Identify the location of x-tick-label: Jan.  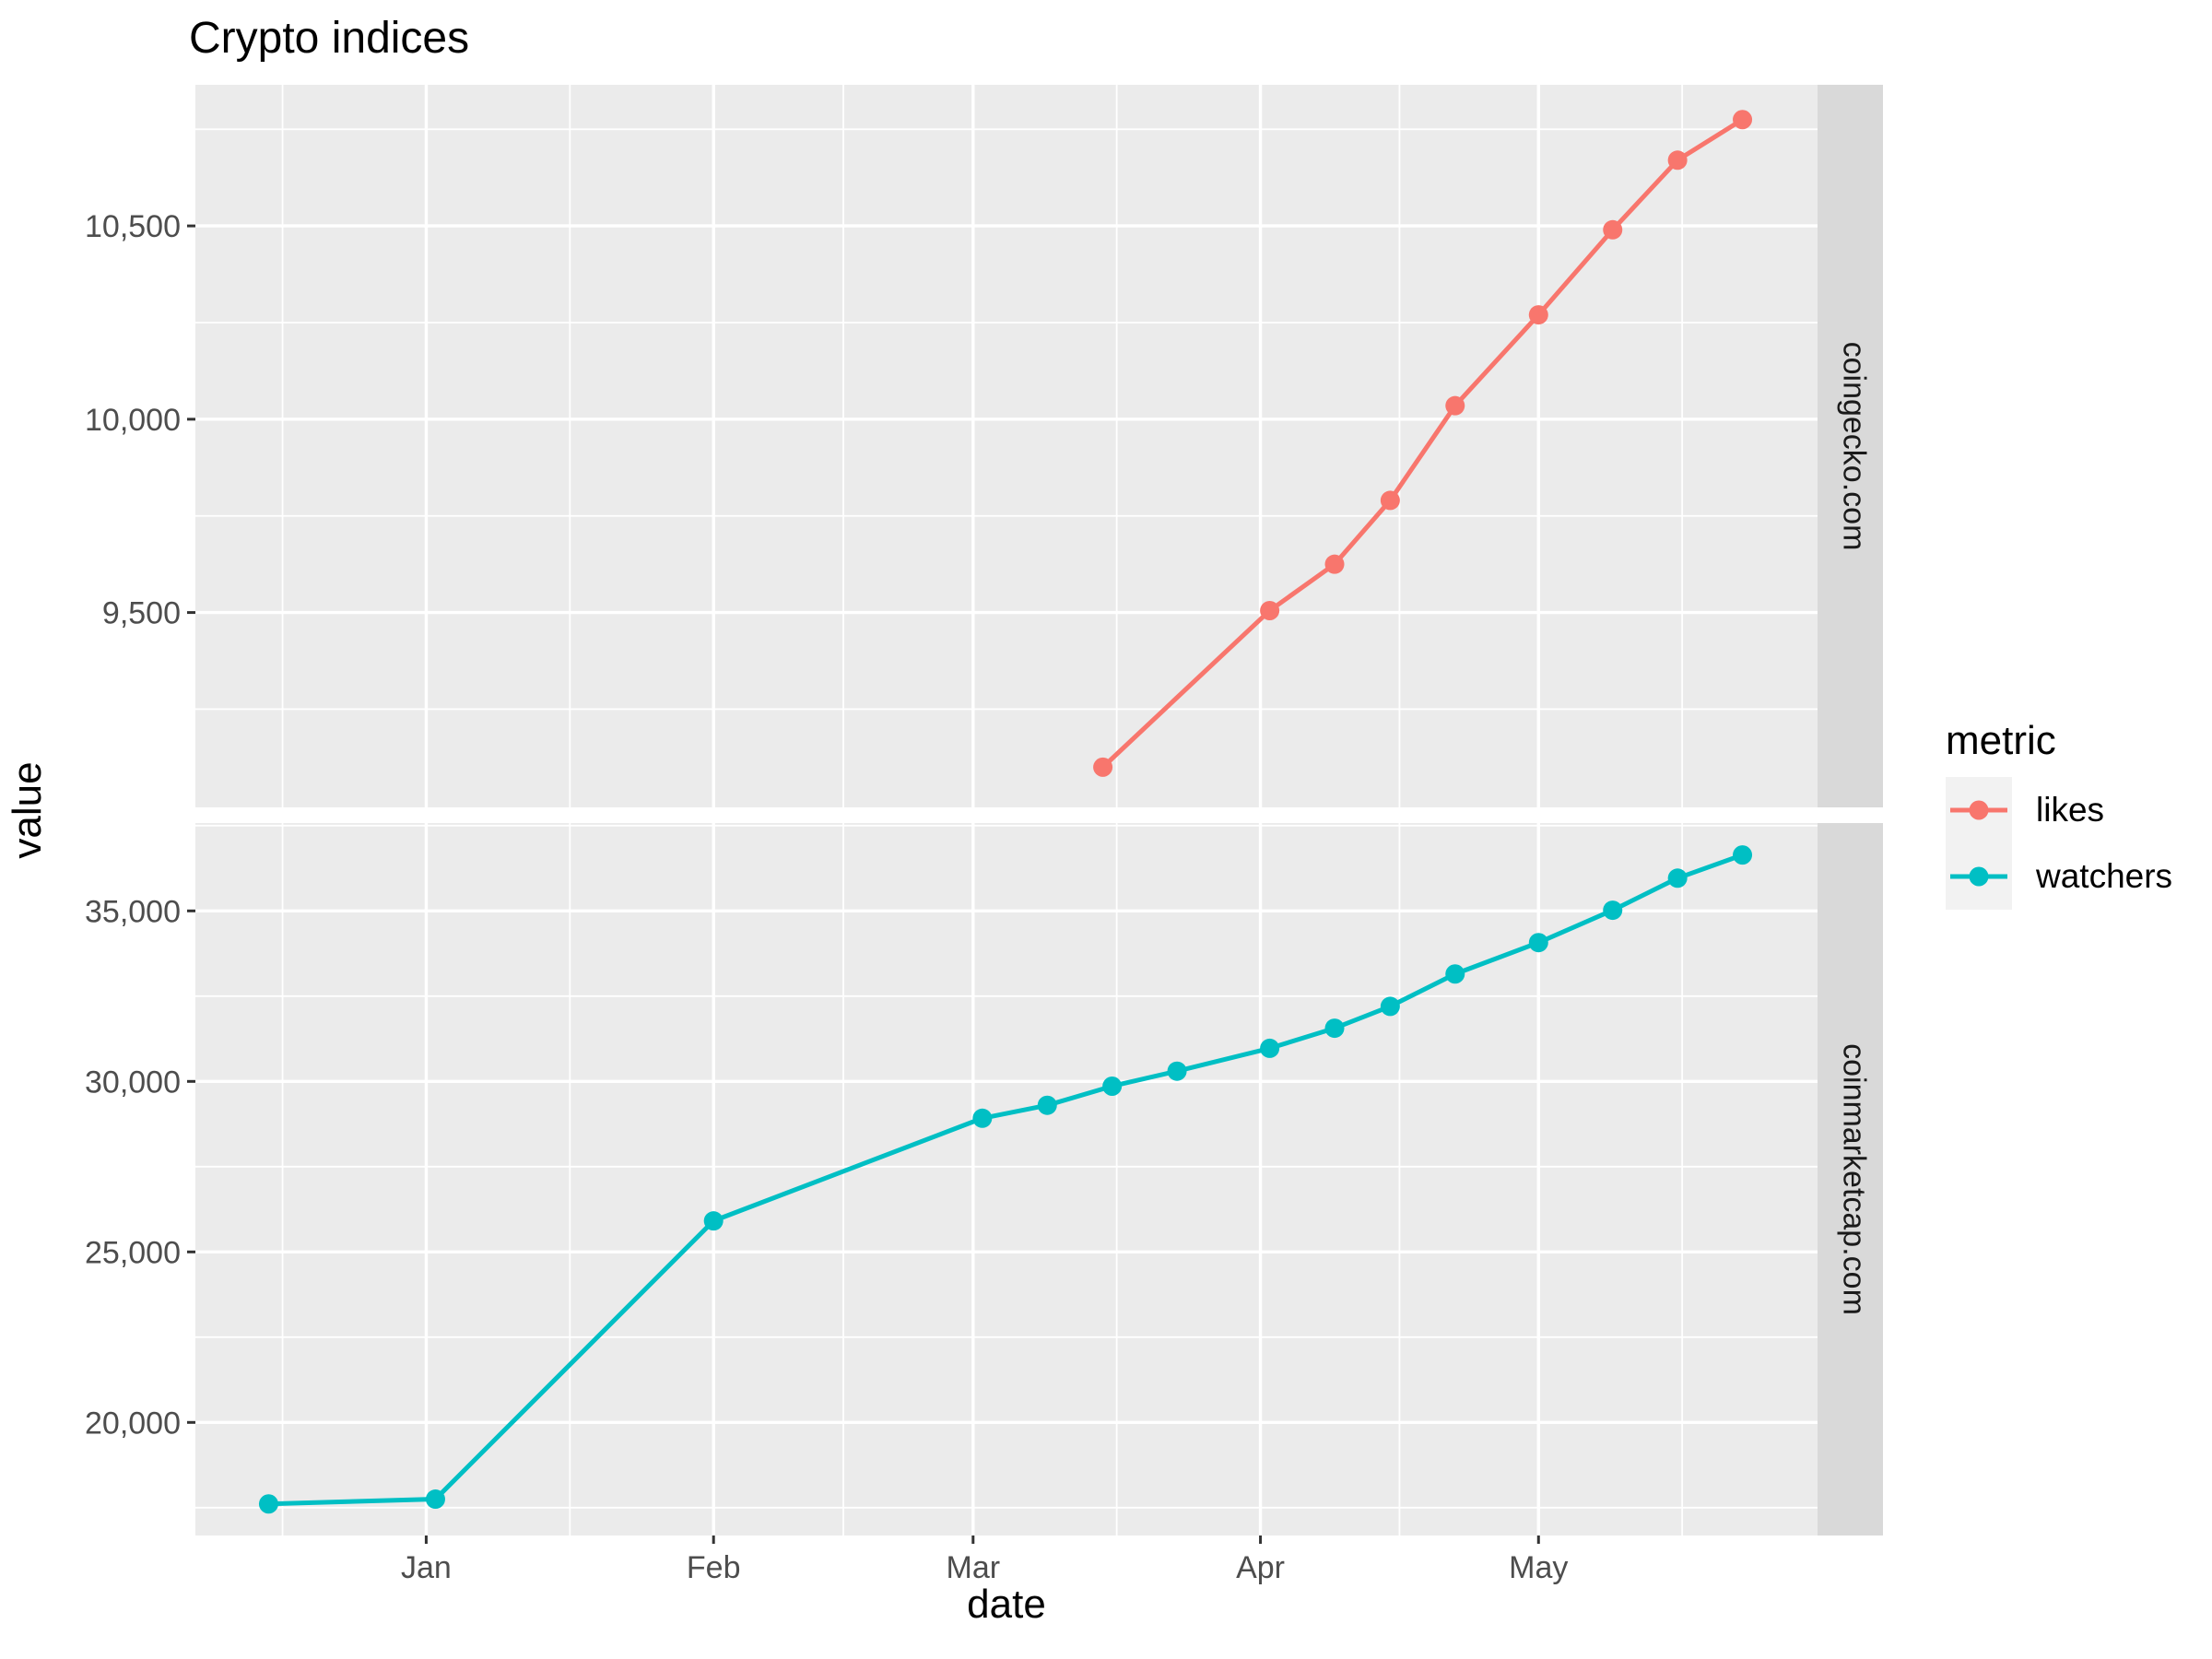
(426, 1567).